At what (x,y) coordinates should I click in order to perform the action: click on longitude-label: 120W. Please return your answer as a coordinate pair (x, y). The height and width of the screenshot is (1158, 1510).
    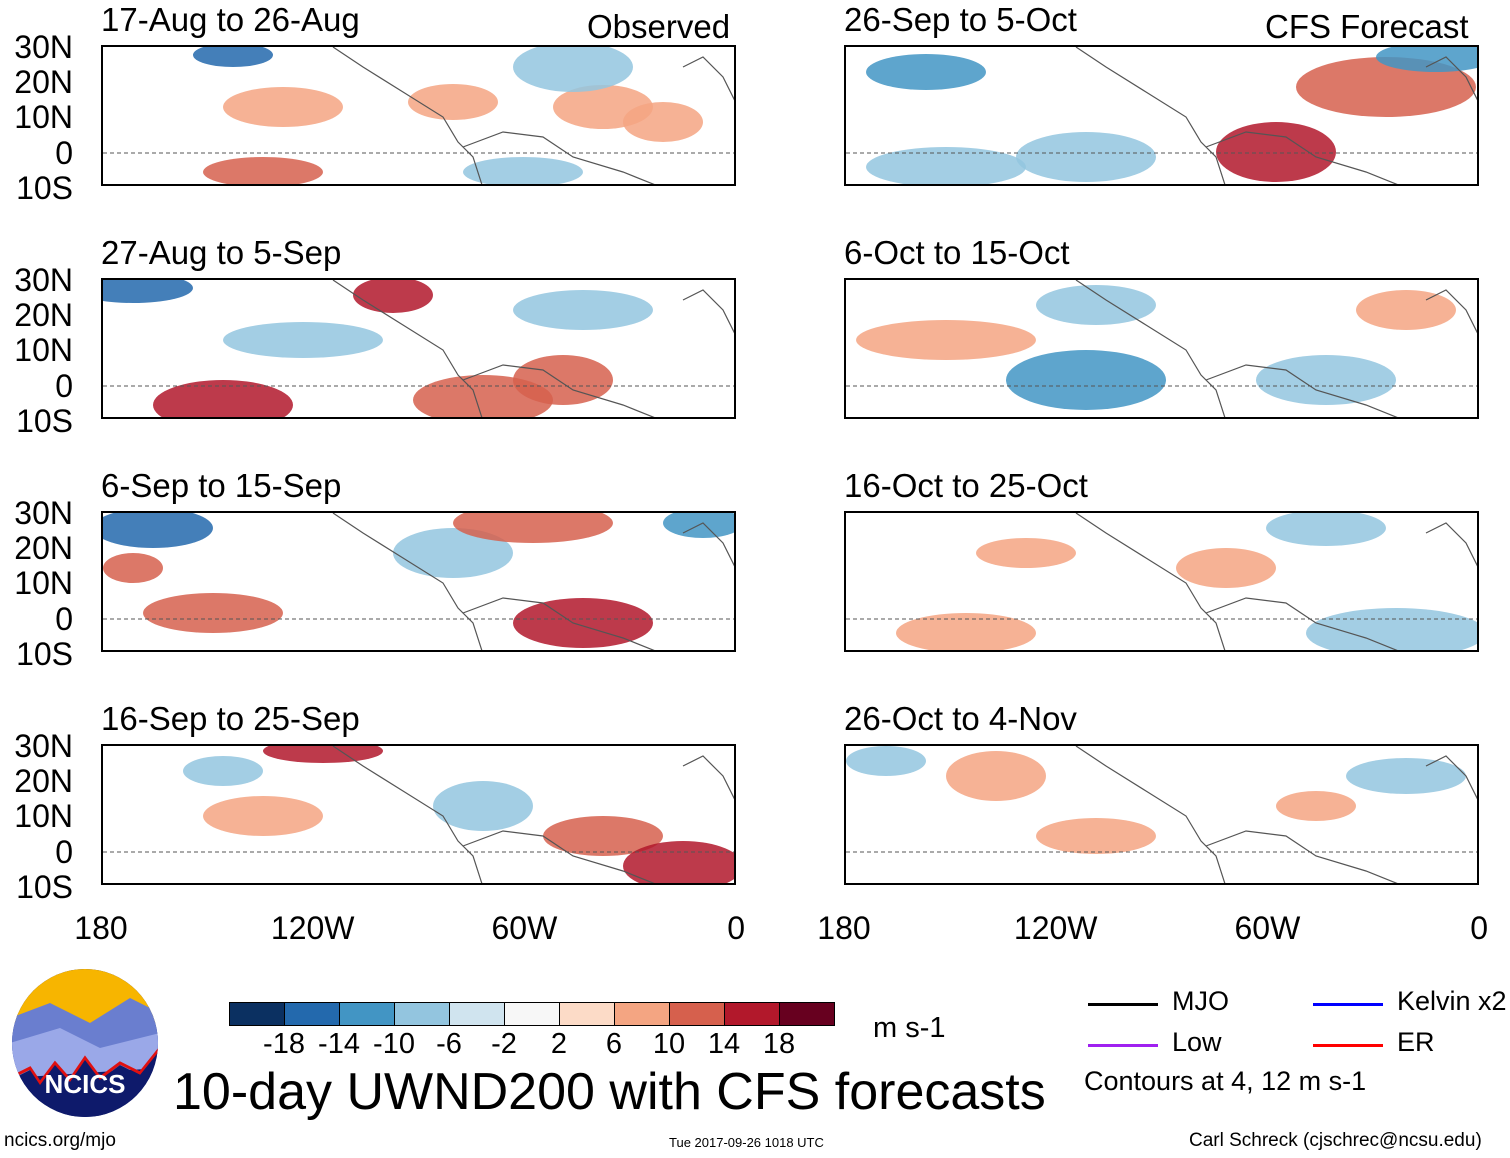
    Looking at the image, I should click on (1055, 928).